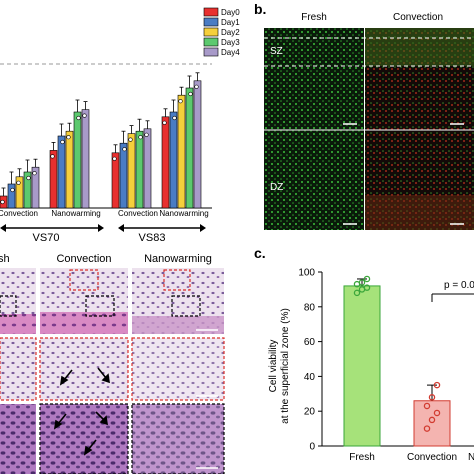 The height and width of the screenshot is (474, 474). I want to click on legend-label: Day0, so click(230, 12).